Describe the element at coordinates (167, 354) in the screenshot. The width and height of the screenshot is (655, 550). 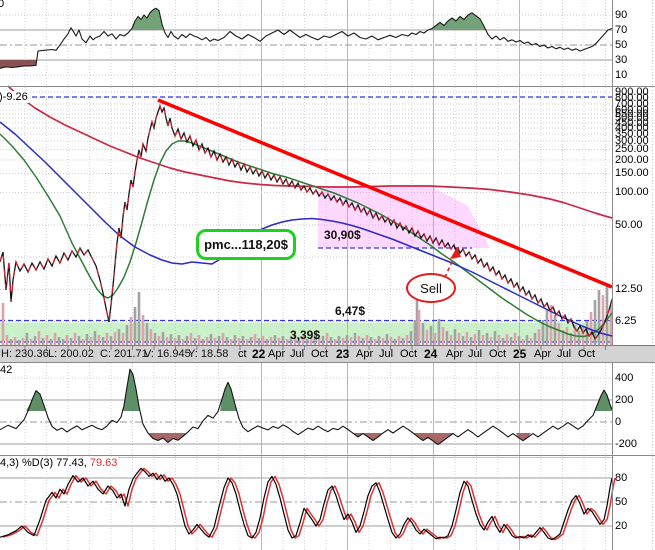
I see `status-volume: V: 16.945` at that location.